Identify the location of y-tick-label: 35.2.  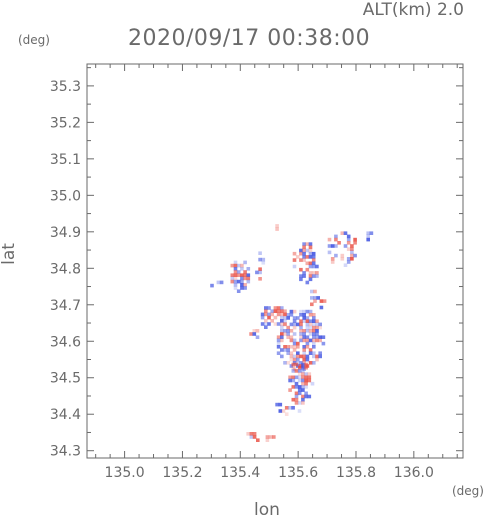
(65, 123).